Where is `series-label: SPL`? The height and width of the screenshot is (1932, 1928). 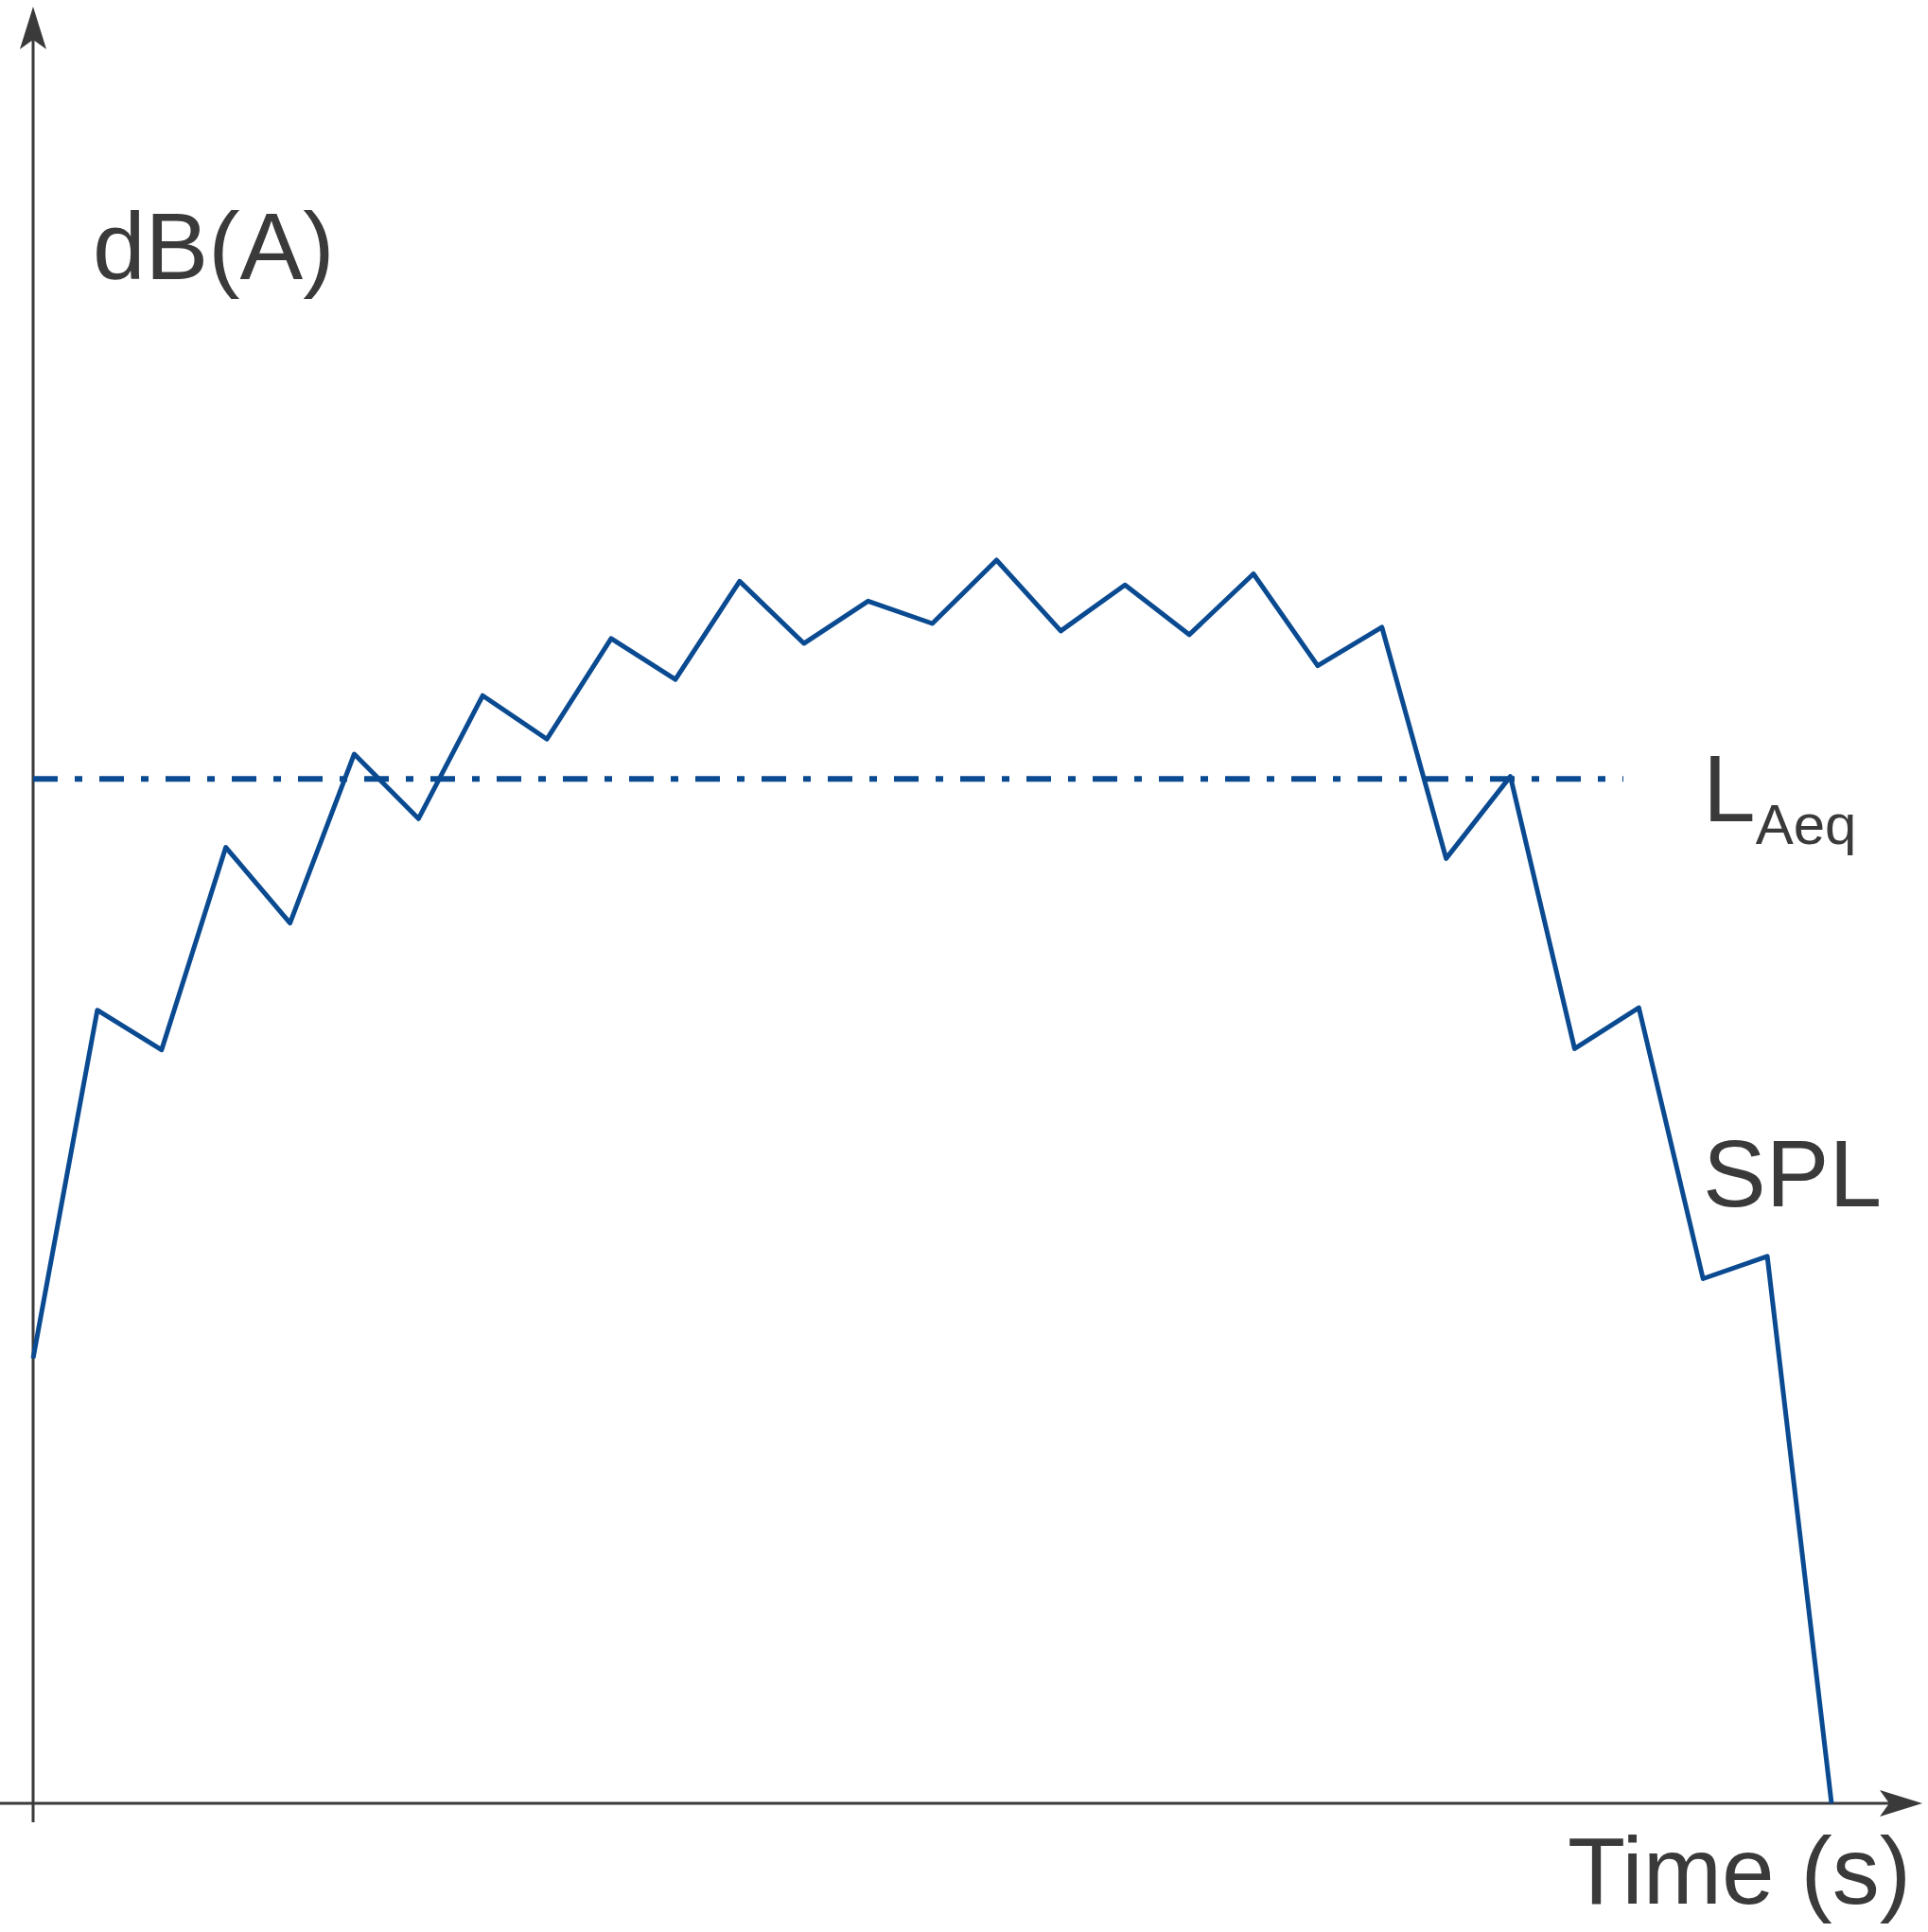 series-label: SPL is located at coordinates (1793, 1173).